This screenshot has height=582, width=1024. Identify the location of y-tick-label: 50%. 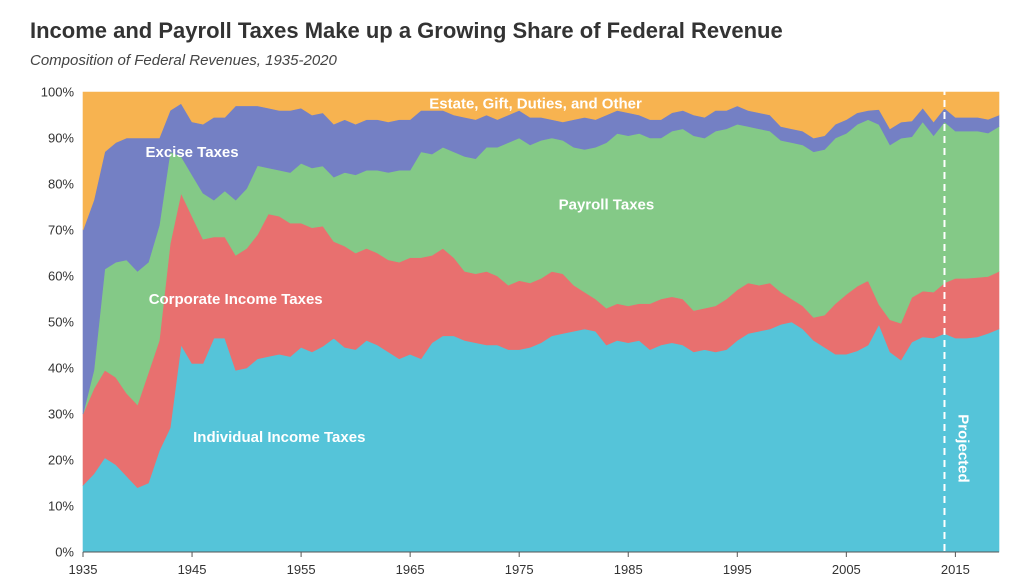
(61, 322).